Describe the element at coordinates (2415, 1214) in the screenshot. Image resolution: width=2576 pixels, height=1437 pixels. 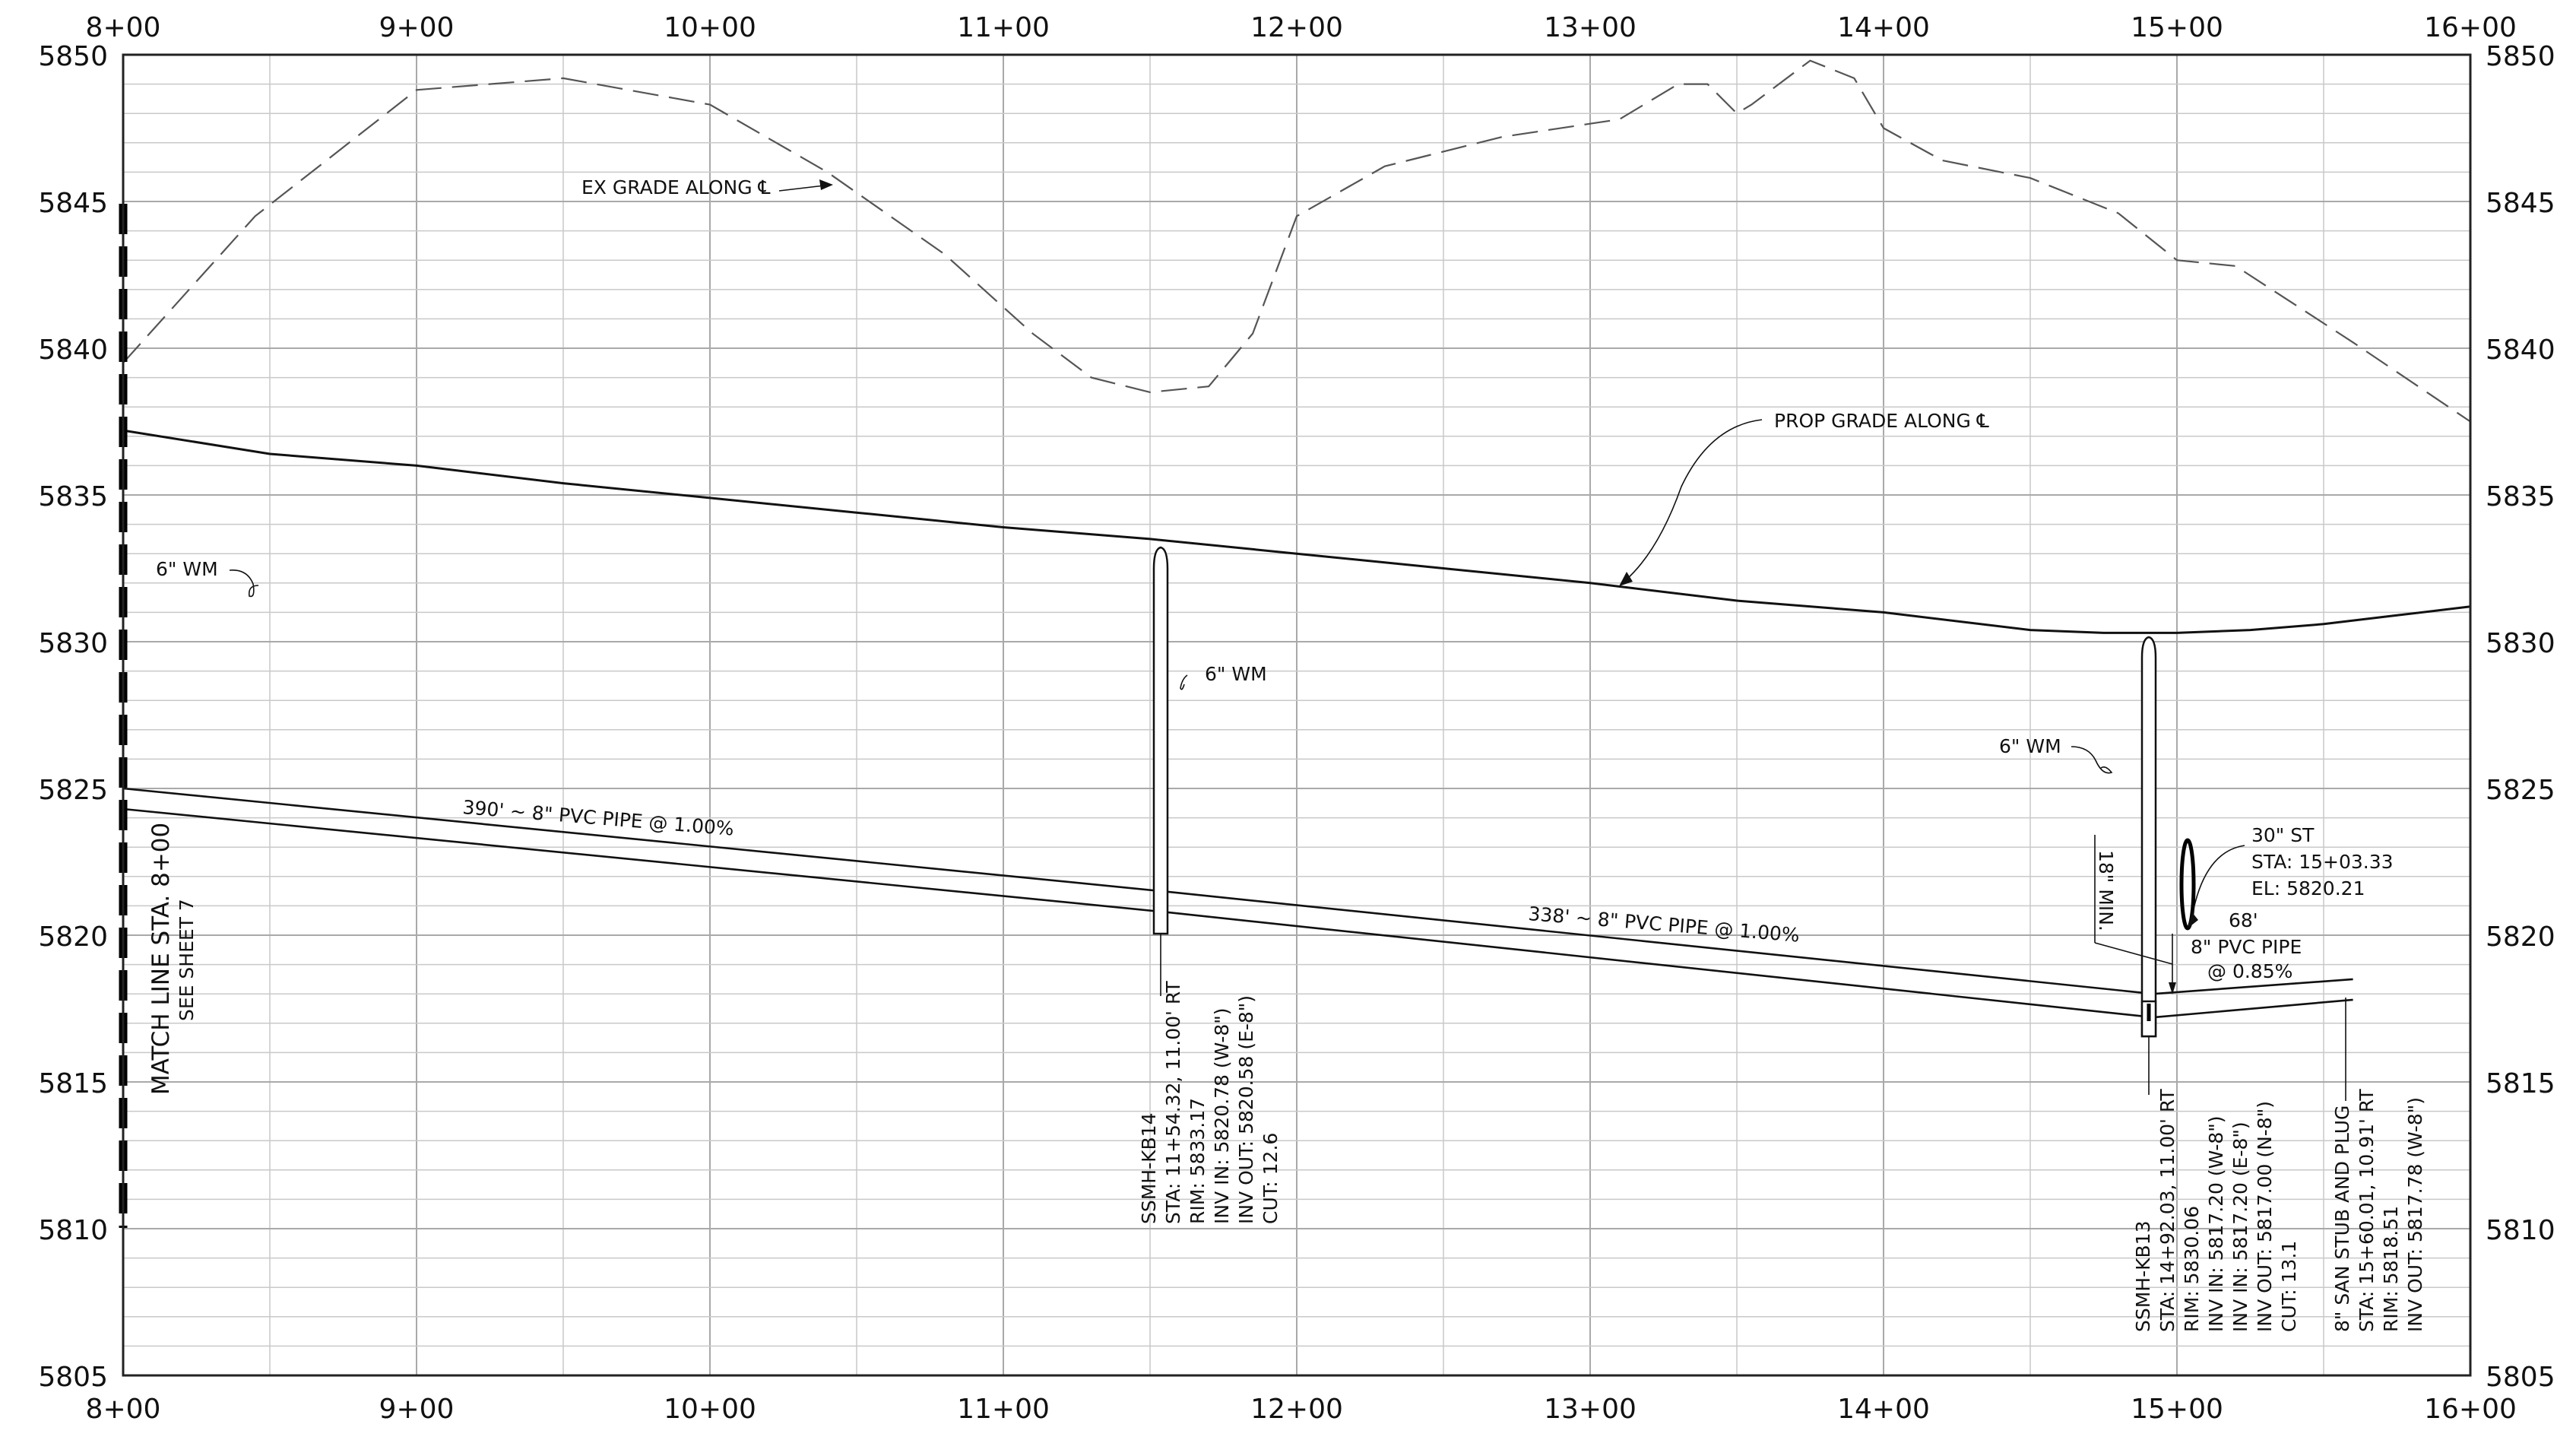
I see `stub-callout-3: INV OUT: 5817.78 (W-8")` at that location.